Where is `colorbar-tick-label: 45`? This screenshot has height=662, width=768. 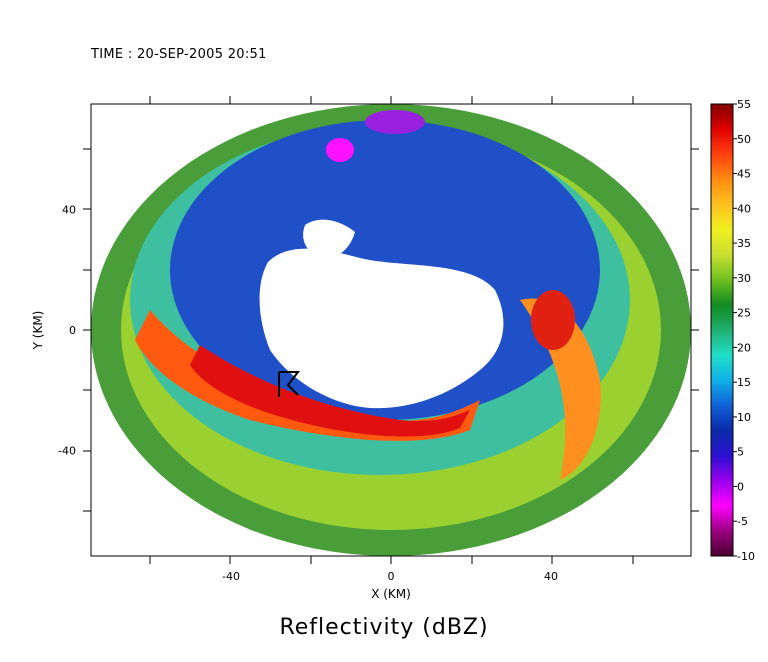 colorbar-tick-label: 45 is located at coordinates (744, 174).